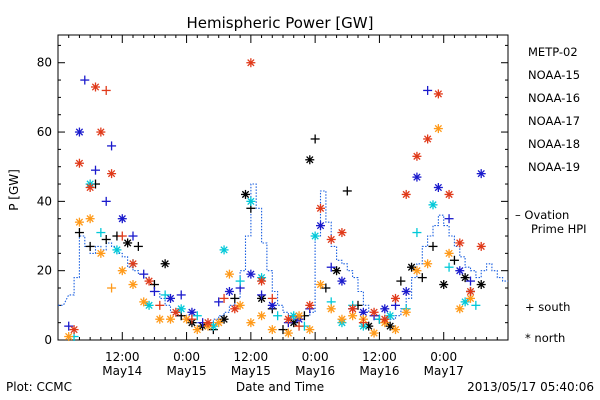 The image size is (600, 400). Describe the element at coordinates (44, 132) in the screenshot. I see `y-tick-label: 60` at that location.